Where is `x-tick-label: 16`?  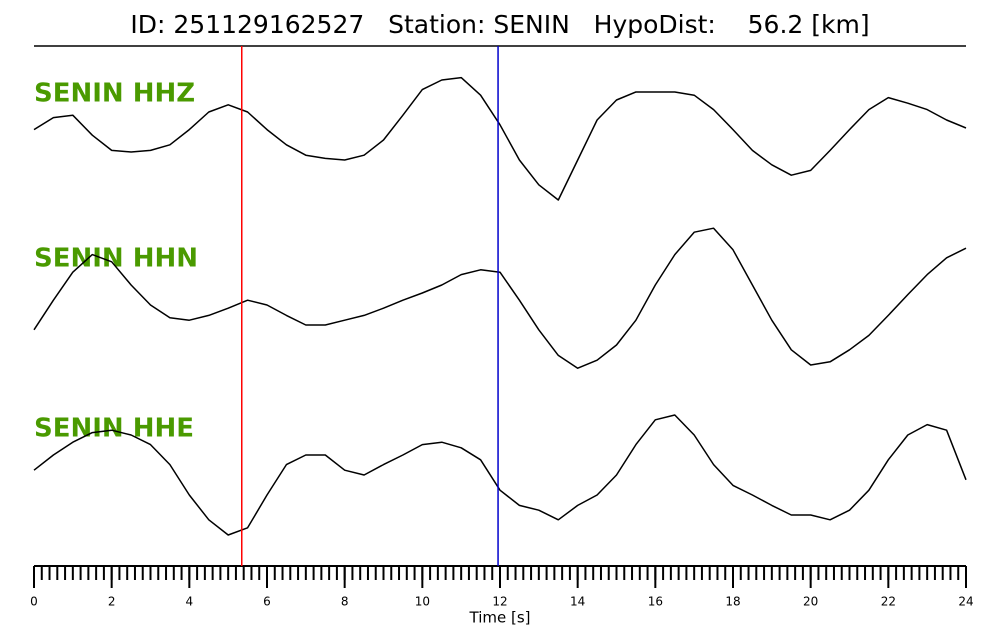
x-tick-label: 16 is located at coordinates (655, 602).